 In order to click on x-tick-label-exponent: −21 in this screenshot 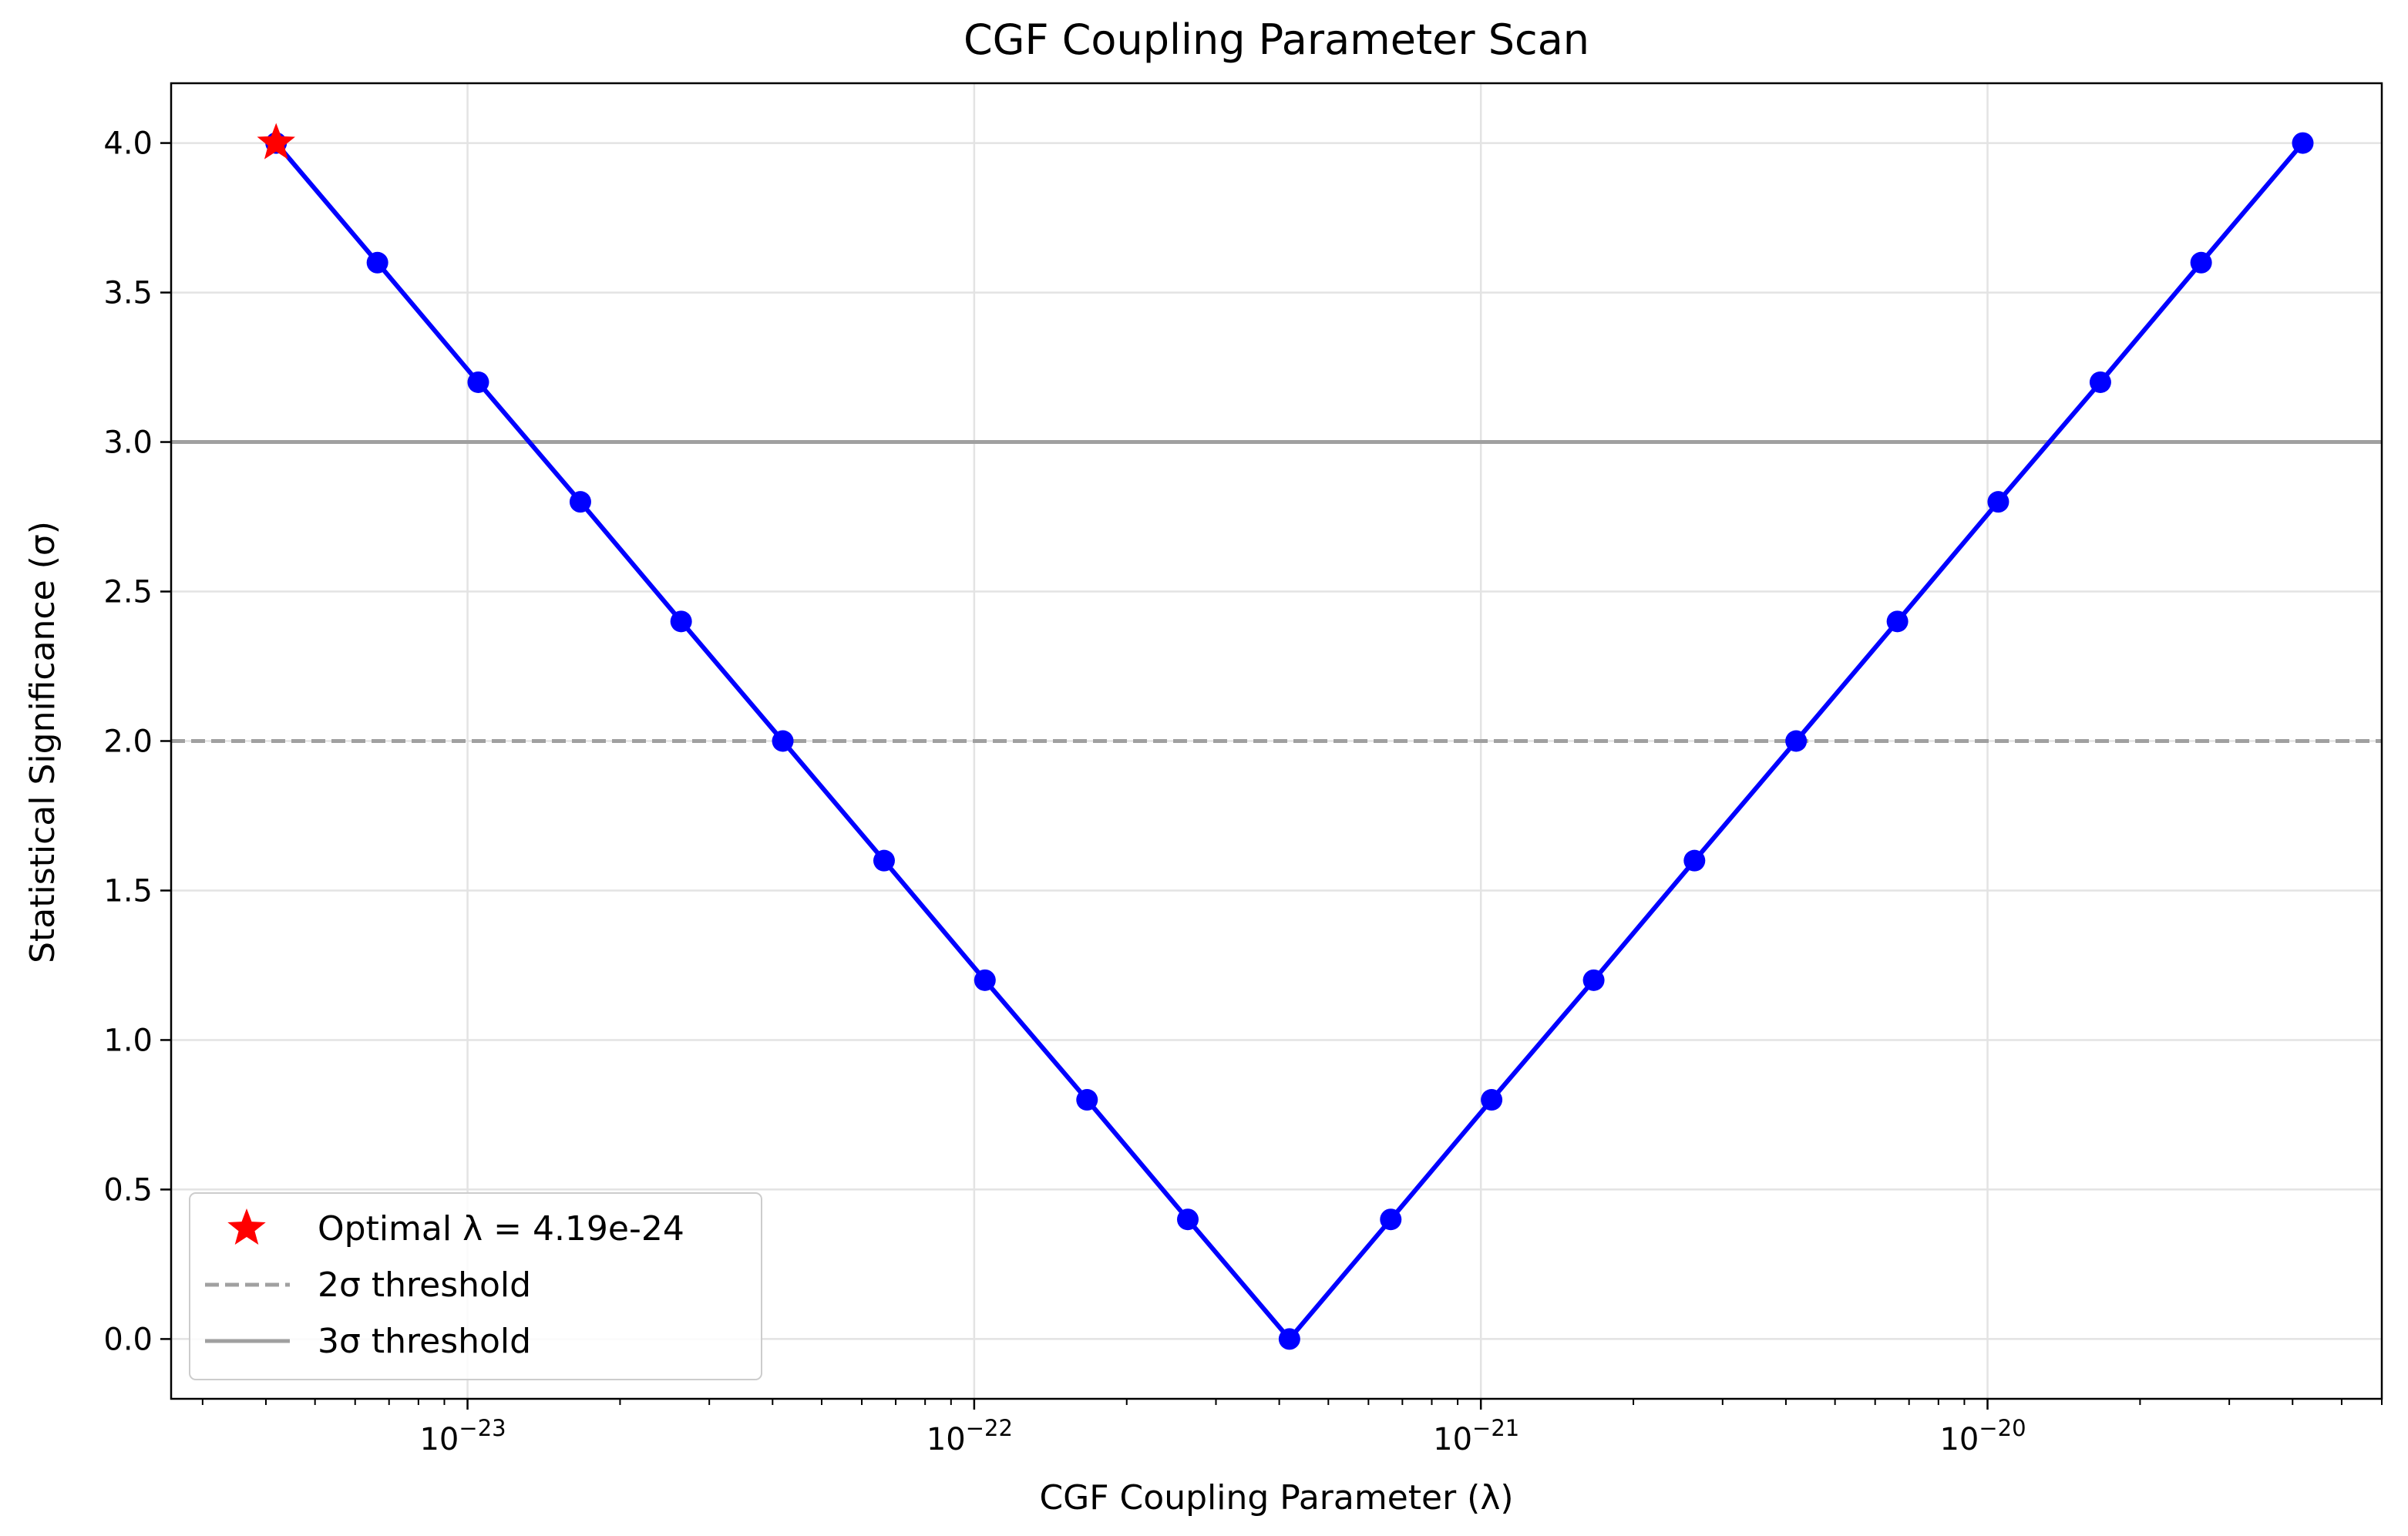, I will do `click(1495, 1428)`.